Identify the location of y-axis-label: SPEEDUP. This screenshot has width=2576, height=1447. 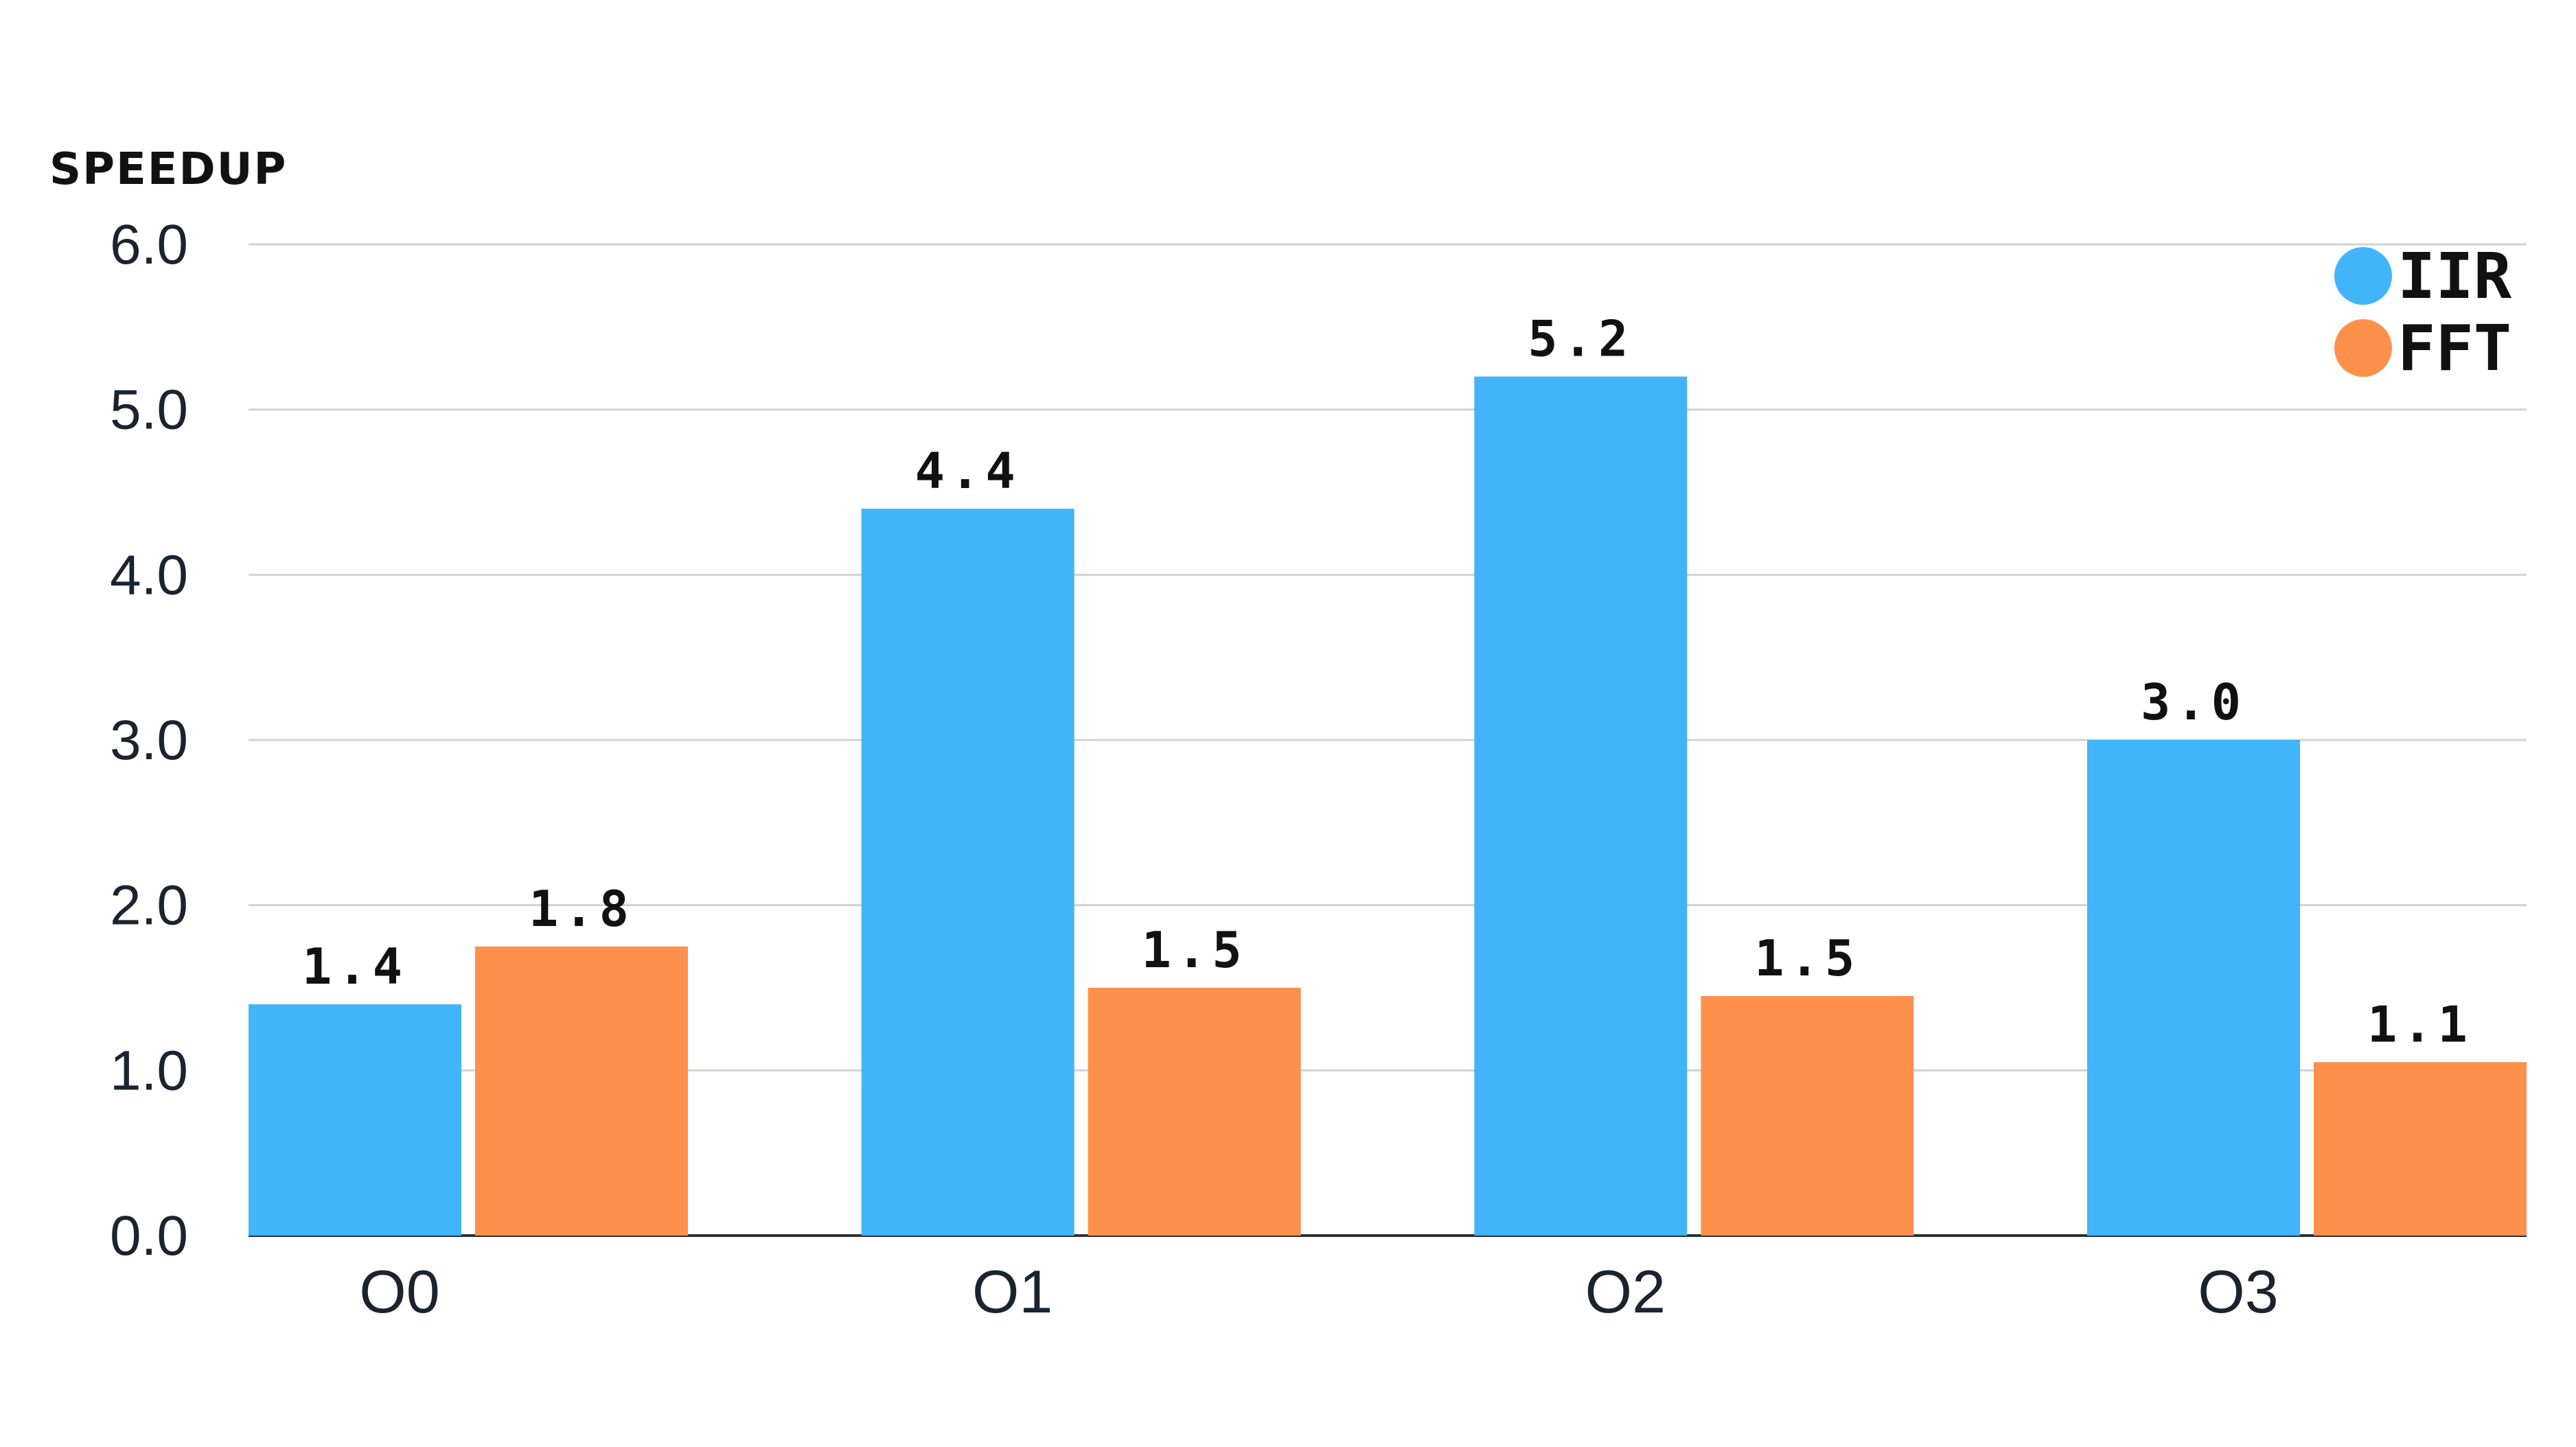
(168, 169).